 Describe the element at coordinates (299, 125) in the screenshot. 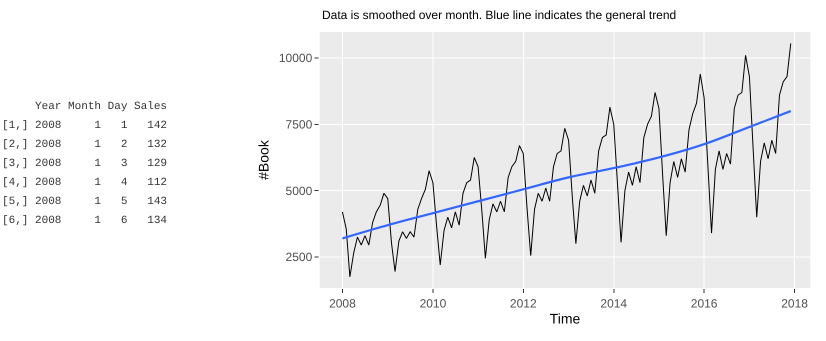

I see `y-tick-label: 7500` at that location.